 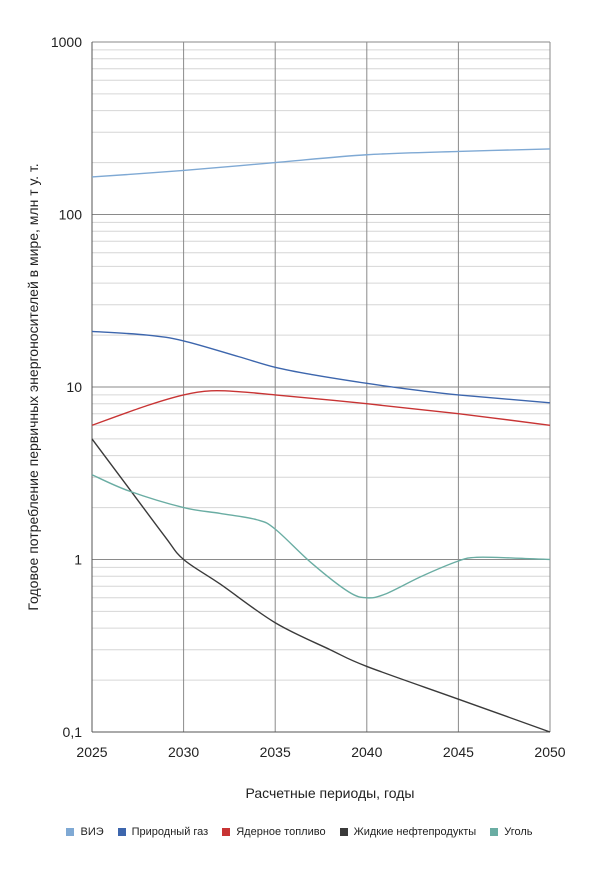 What do you see at coordinates (92, 832) in the screenshot?
I see `legend-label: ВИЭ` at bounding box center [92, 832].